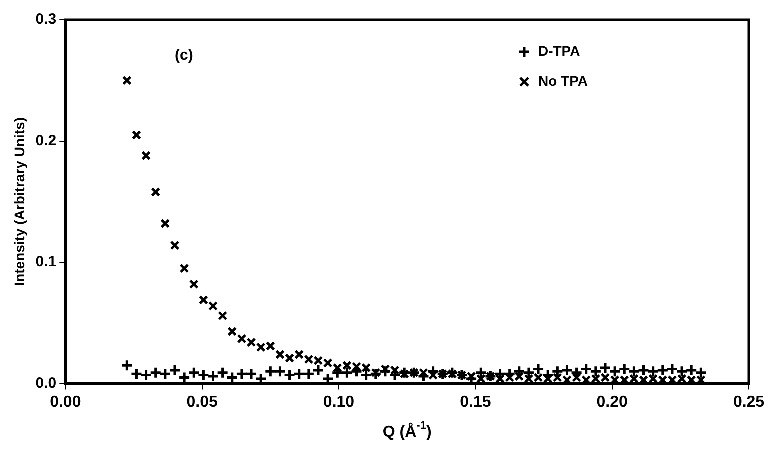 Image resolution: width=777 pixels, height=453 pixels. I want to click on x-tick-label: 0.20, so click(612, 402).